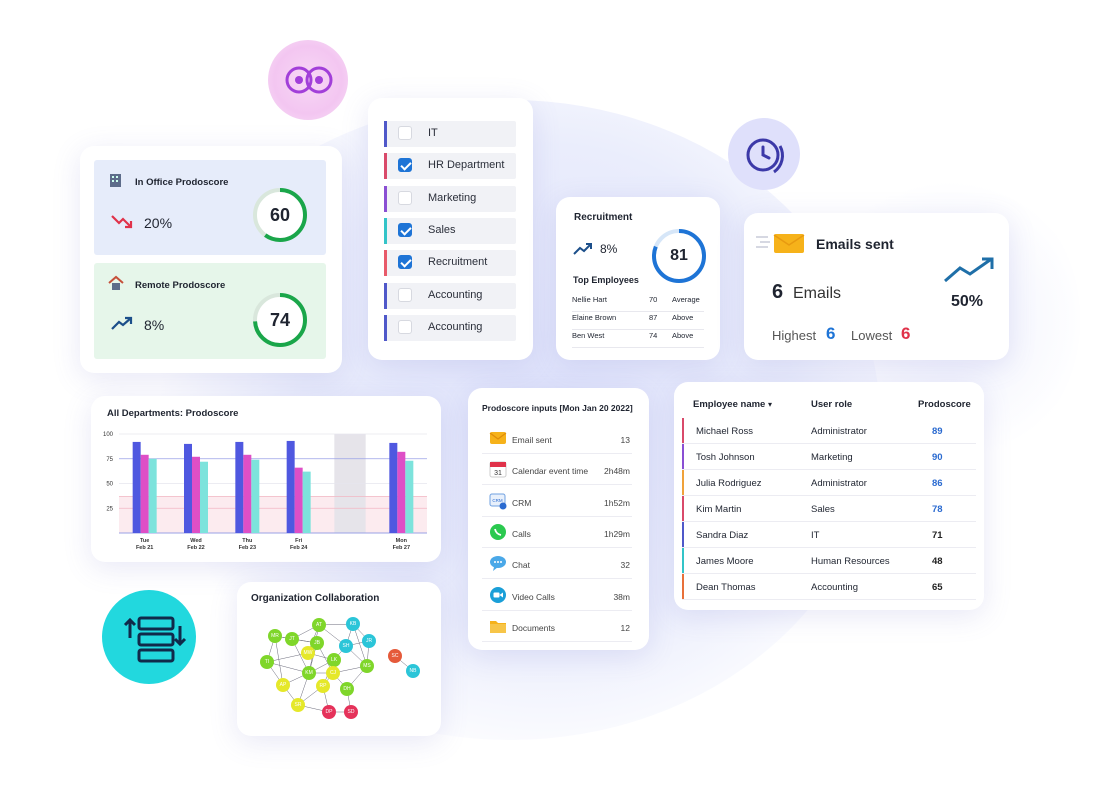 The image size is (1100, 802). I want to click on collaboration-node: RP, so click(323, 686).